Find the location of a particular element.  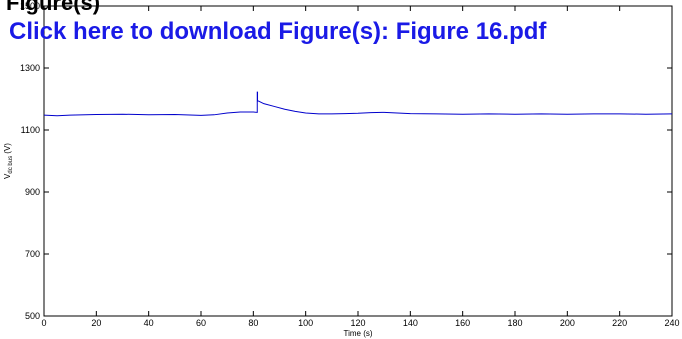

x-tick-label: 160 is located at coordinates (462, 323).